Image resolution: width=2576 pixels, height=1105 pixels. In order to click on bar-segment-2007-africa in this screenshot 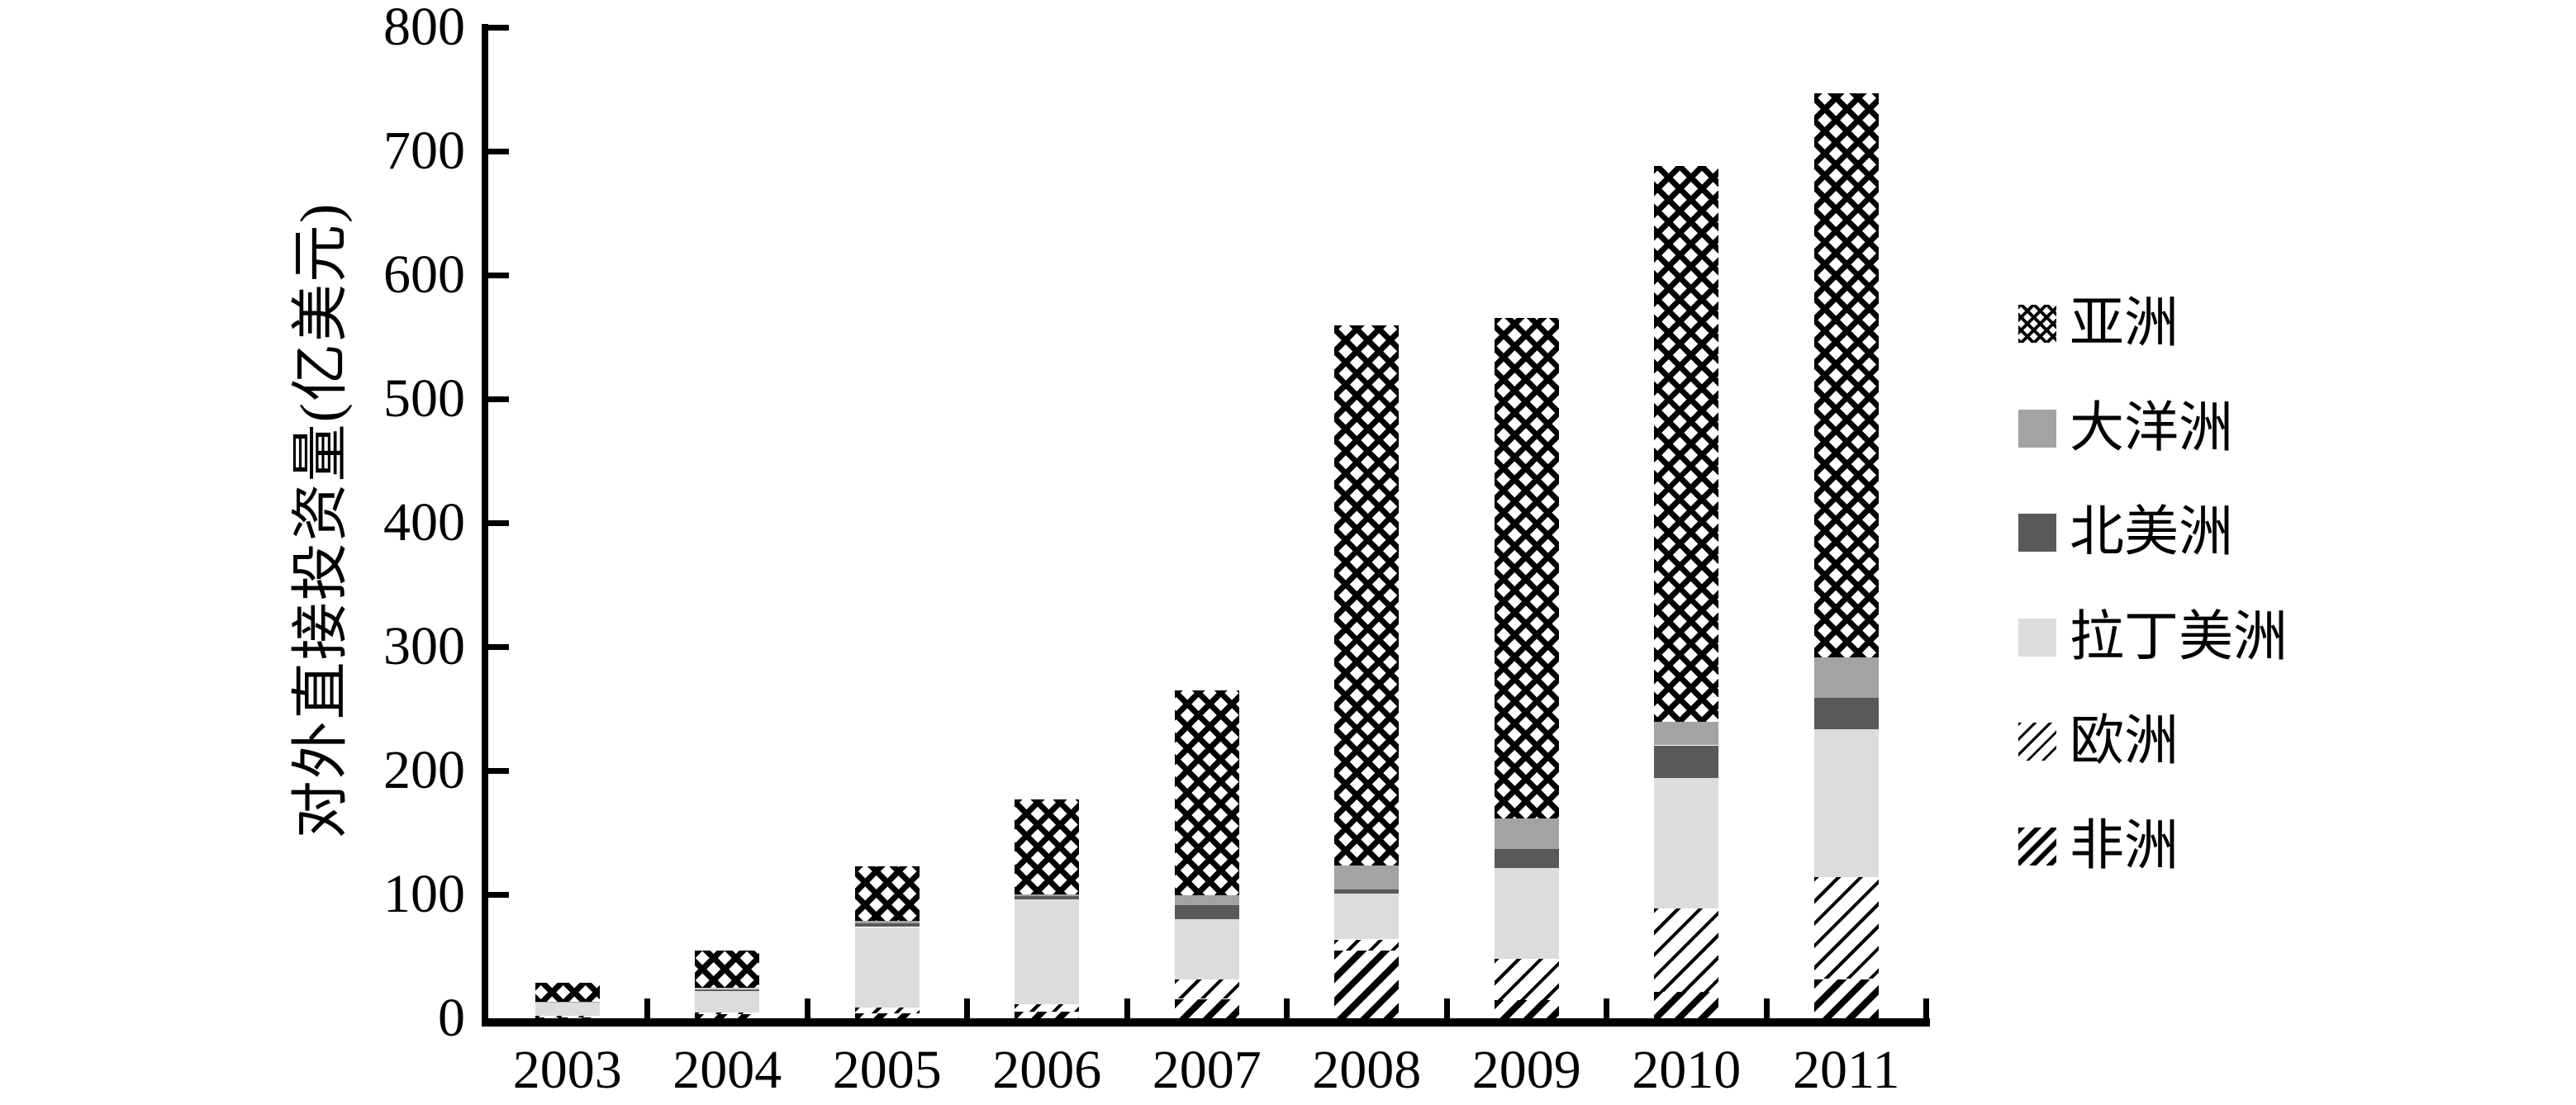, I will do `click(1206, 1008)`.